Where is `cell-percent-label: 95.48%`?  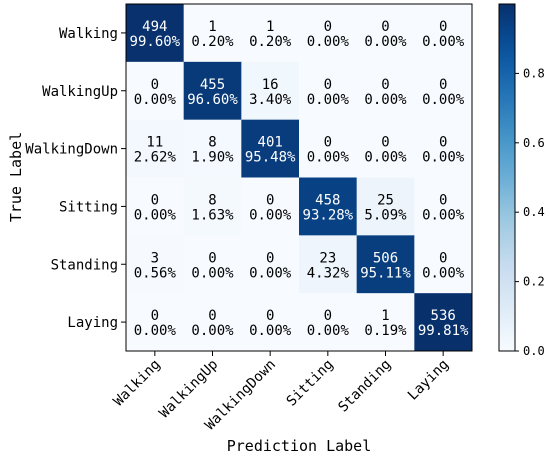
cell-percent-label: 95.48% is located at coordinates (270, 158).